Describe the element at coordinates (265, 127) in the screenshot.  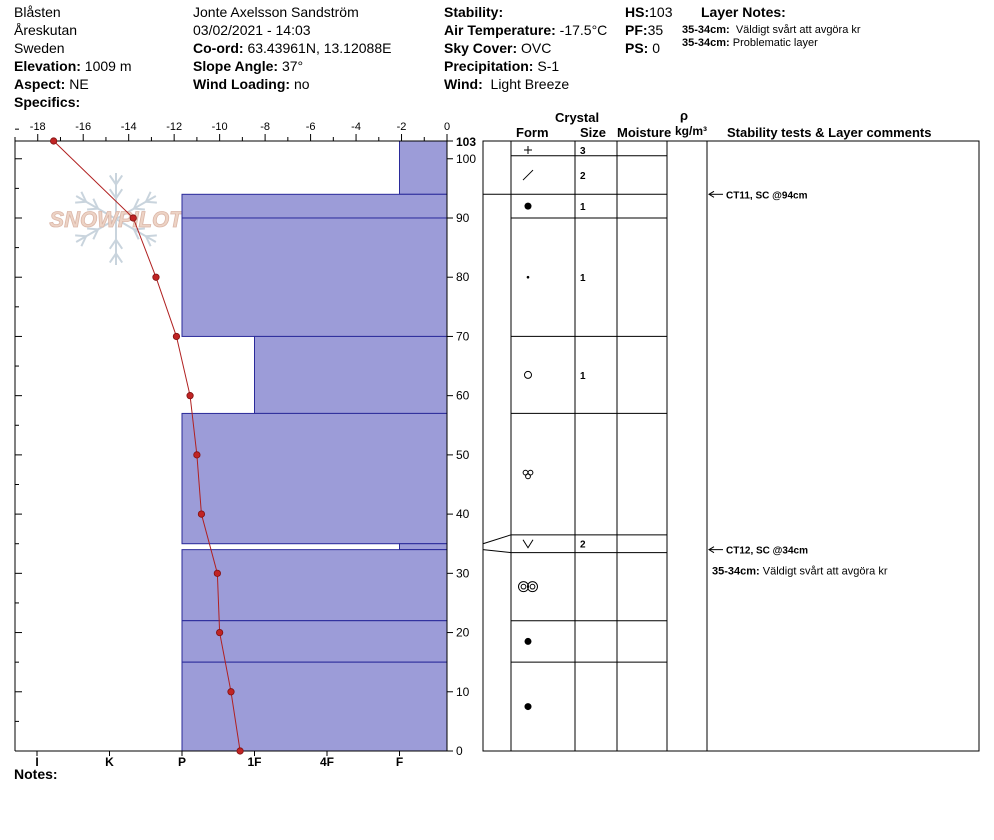
I see `temp-tick-label-5: -8` at that location.